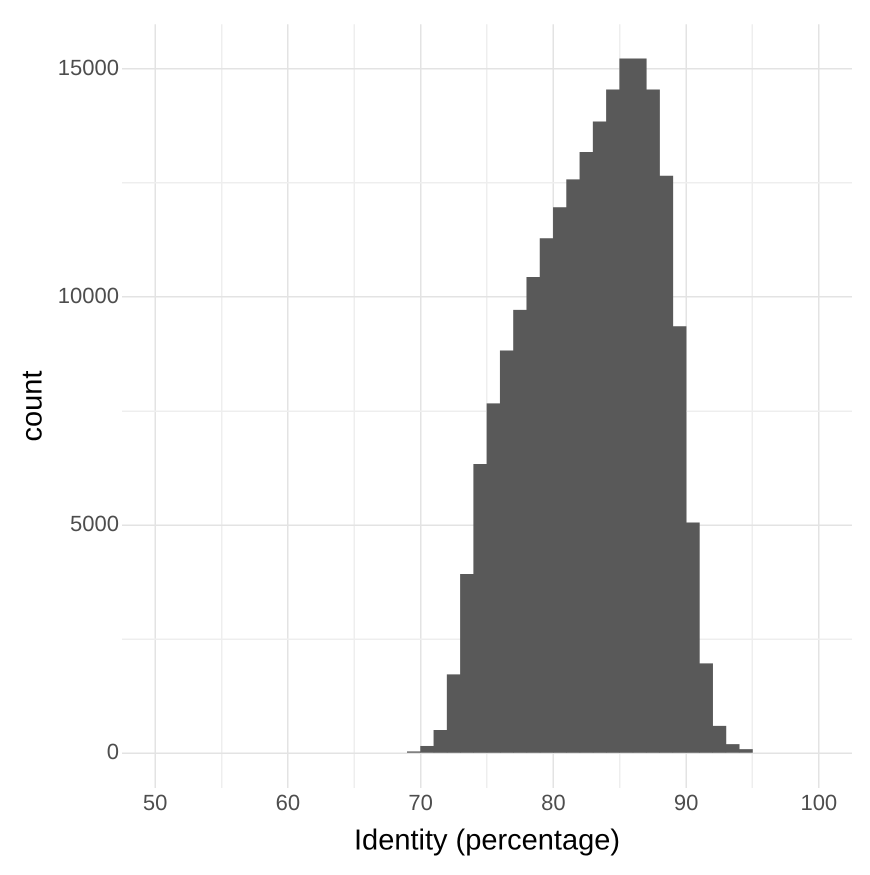  I want to click on y-tick-label: 15000, so click(88, 67).